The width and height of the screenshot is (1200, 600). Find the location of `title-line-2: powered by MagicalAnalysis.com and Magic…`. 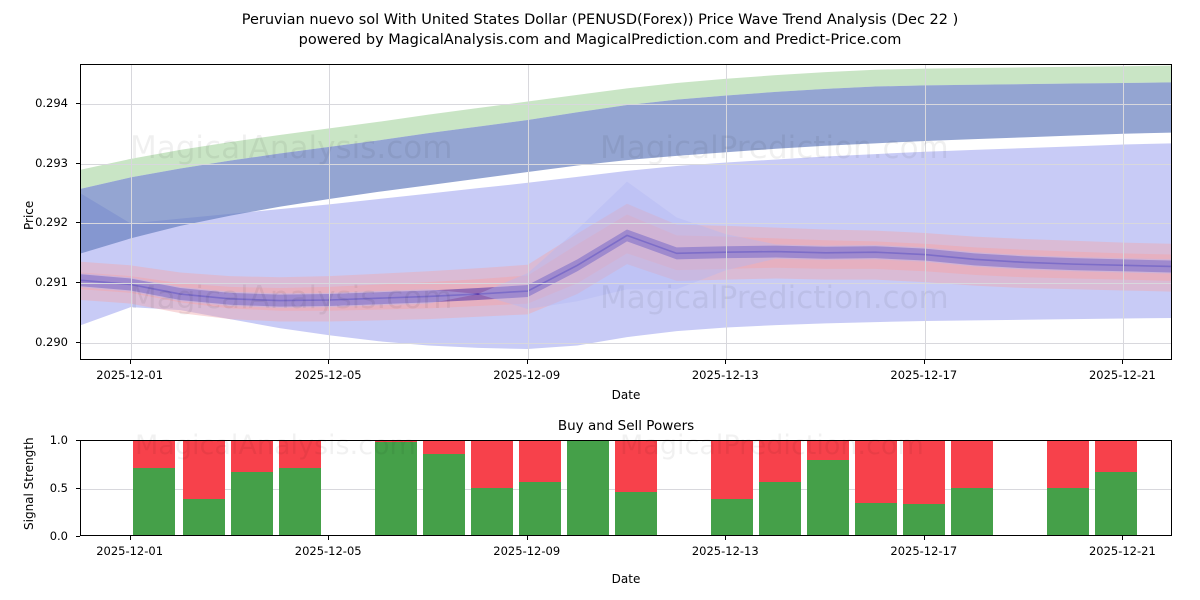

title-line-2: powered by MagicalAnalysis.com and Magic… is located at coordinates (600, 40).